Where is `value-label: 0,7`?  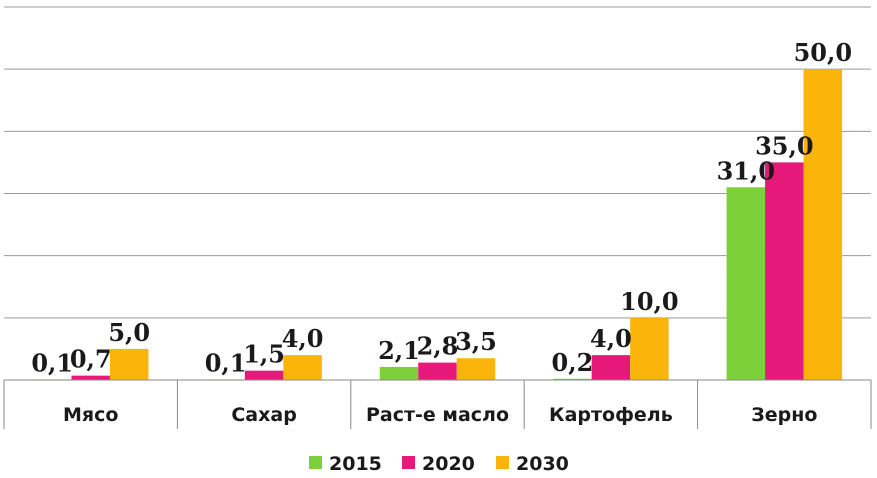
value-label: 0,7 is located at coordinates (91, 359).